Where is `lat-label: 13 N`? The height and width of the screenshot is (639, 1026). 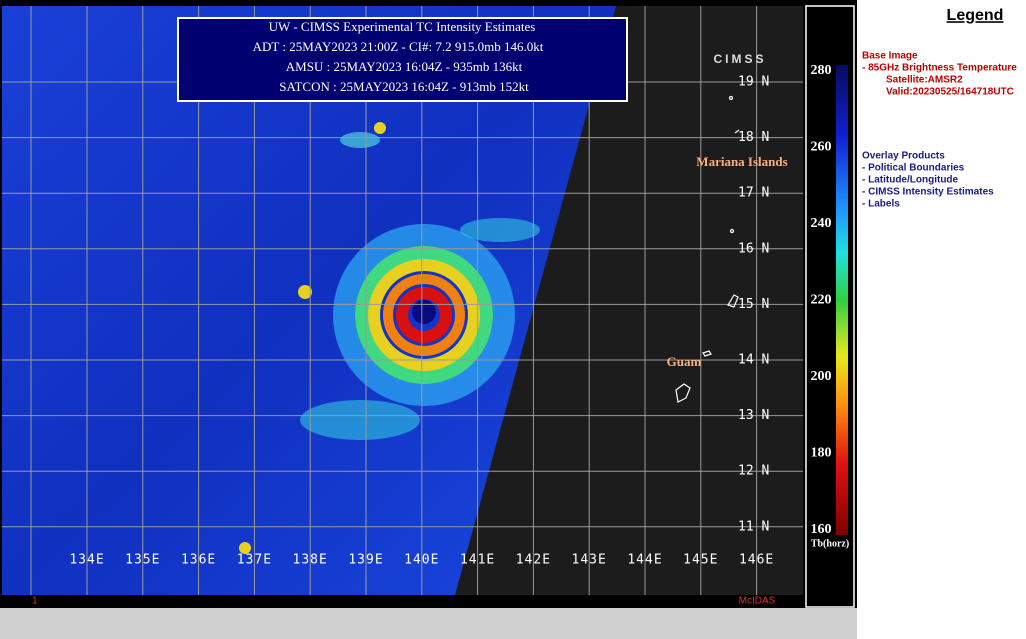
lat-label: 13 N is located at coordinates (753, 415).